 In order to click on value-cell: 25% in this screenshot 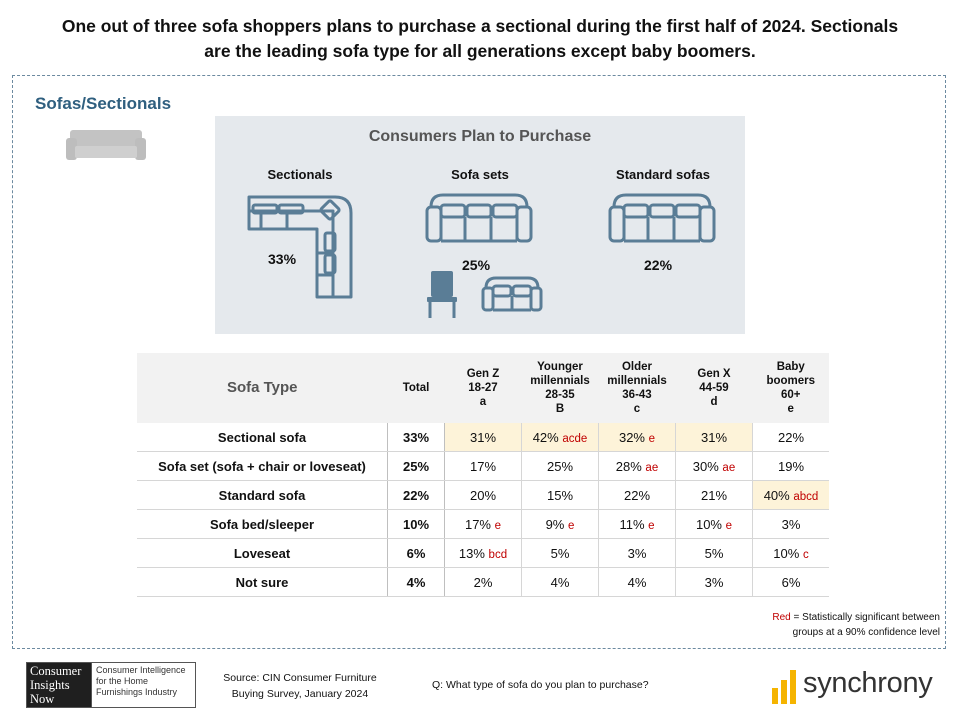, I will do `click(560, 466)`.